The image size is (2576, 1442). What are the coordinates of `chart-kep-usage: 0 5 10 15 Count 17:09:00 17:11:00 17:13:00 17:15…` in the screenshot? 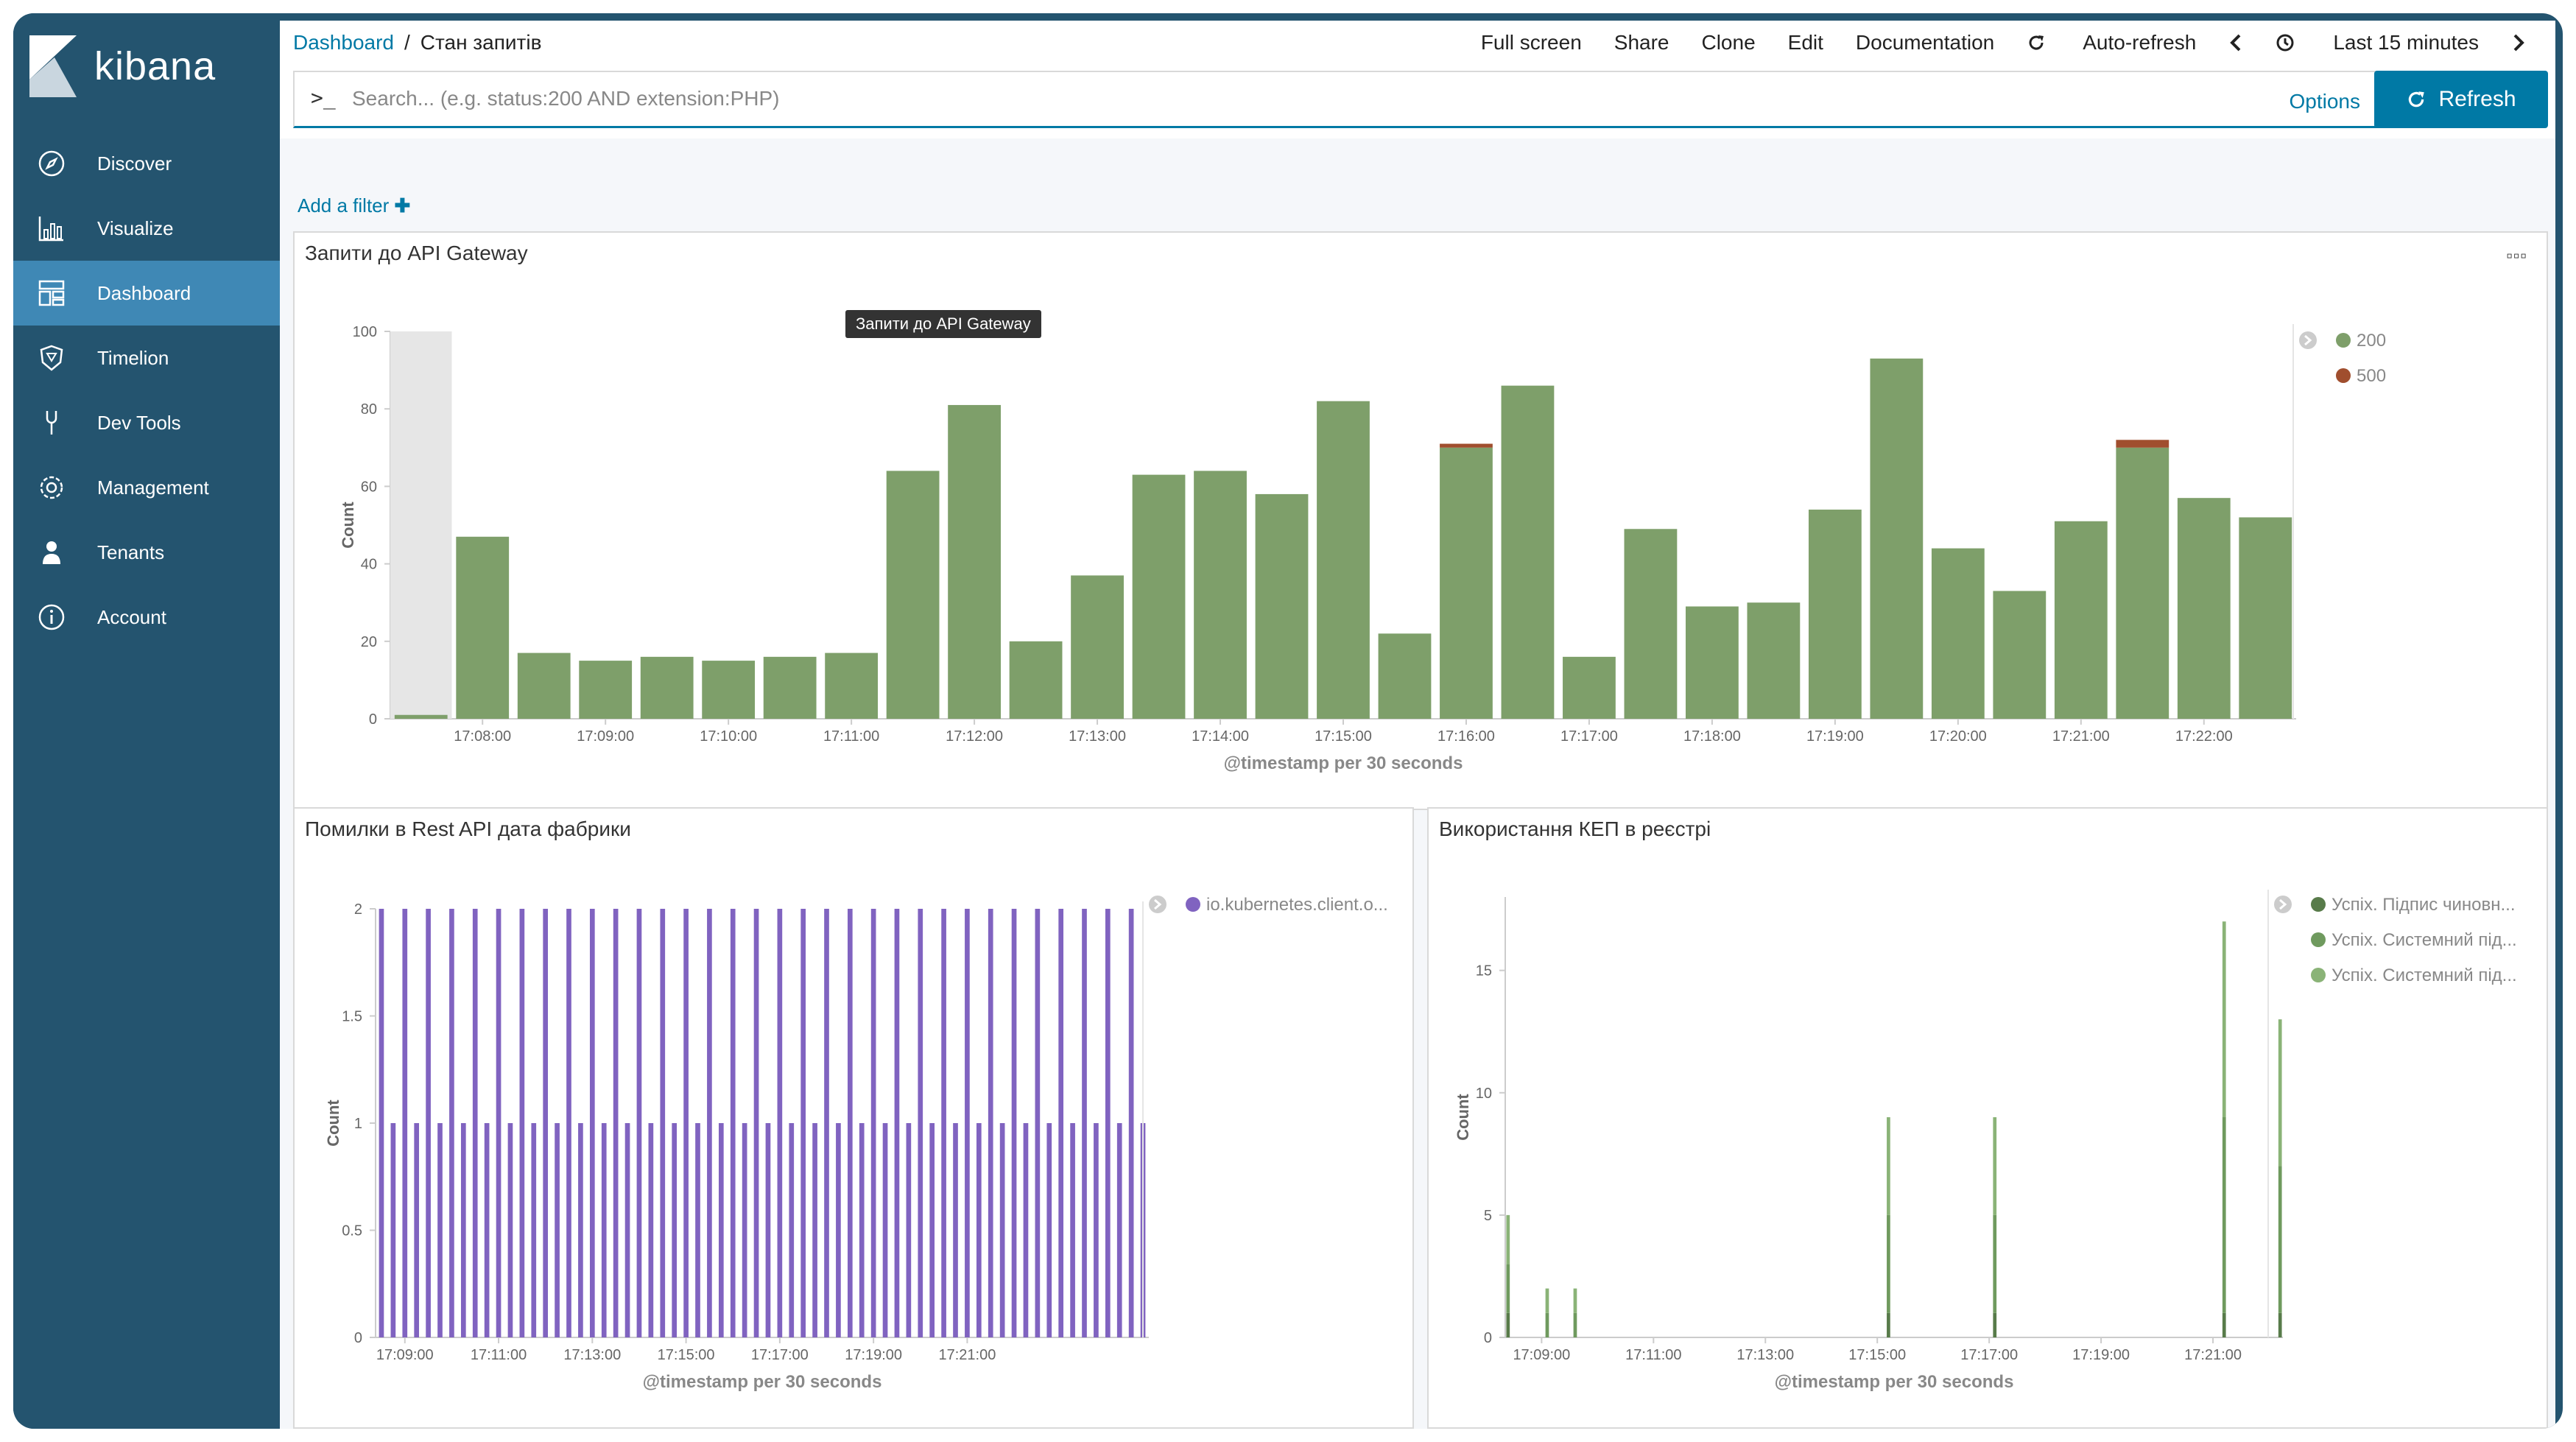 It's located at (1985, 1141).